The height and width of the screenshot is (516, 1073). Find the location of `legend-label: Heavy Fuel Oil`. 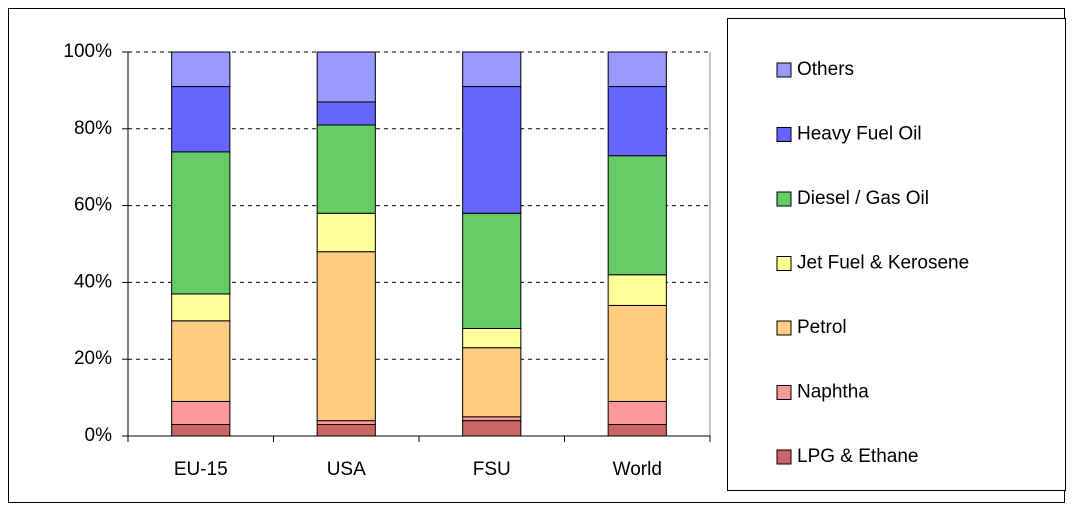

legend-label: Heavy Fuel Oil is located at coordinates (859, 134).